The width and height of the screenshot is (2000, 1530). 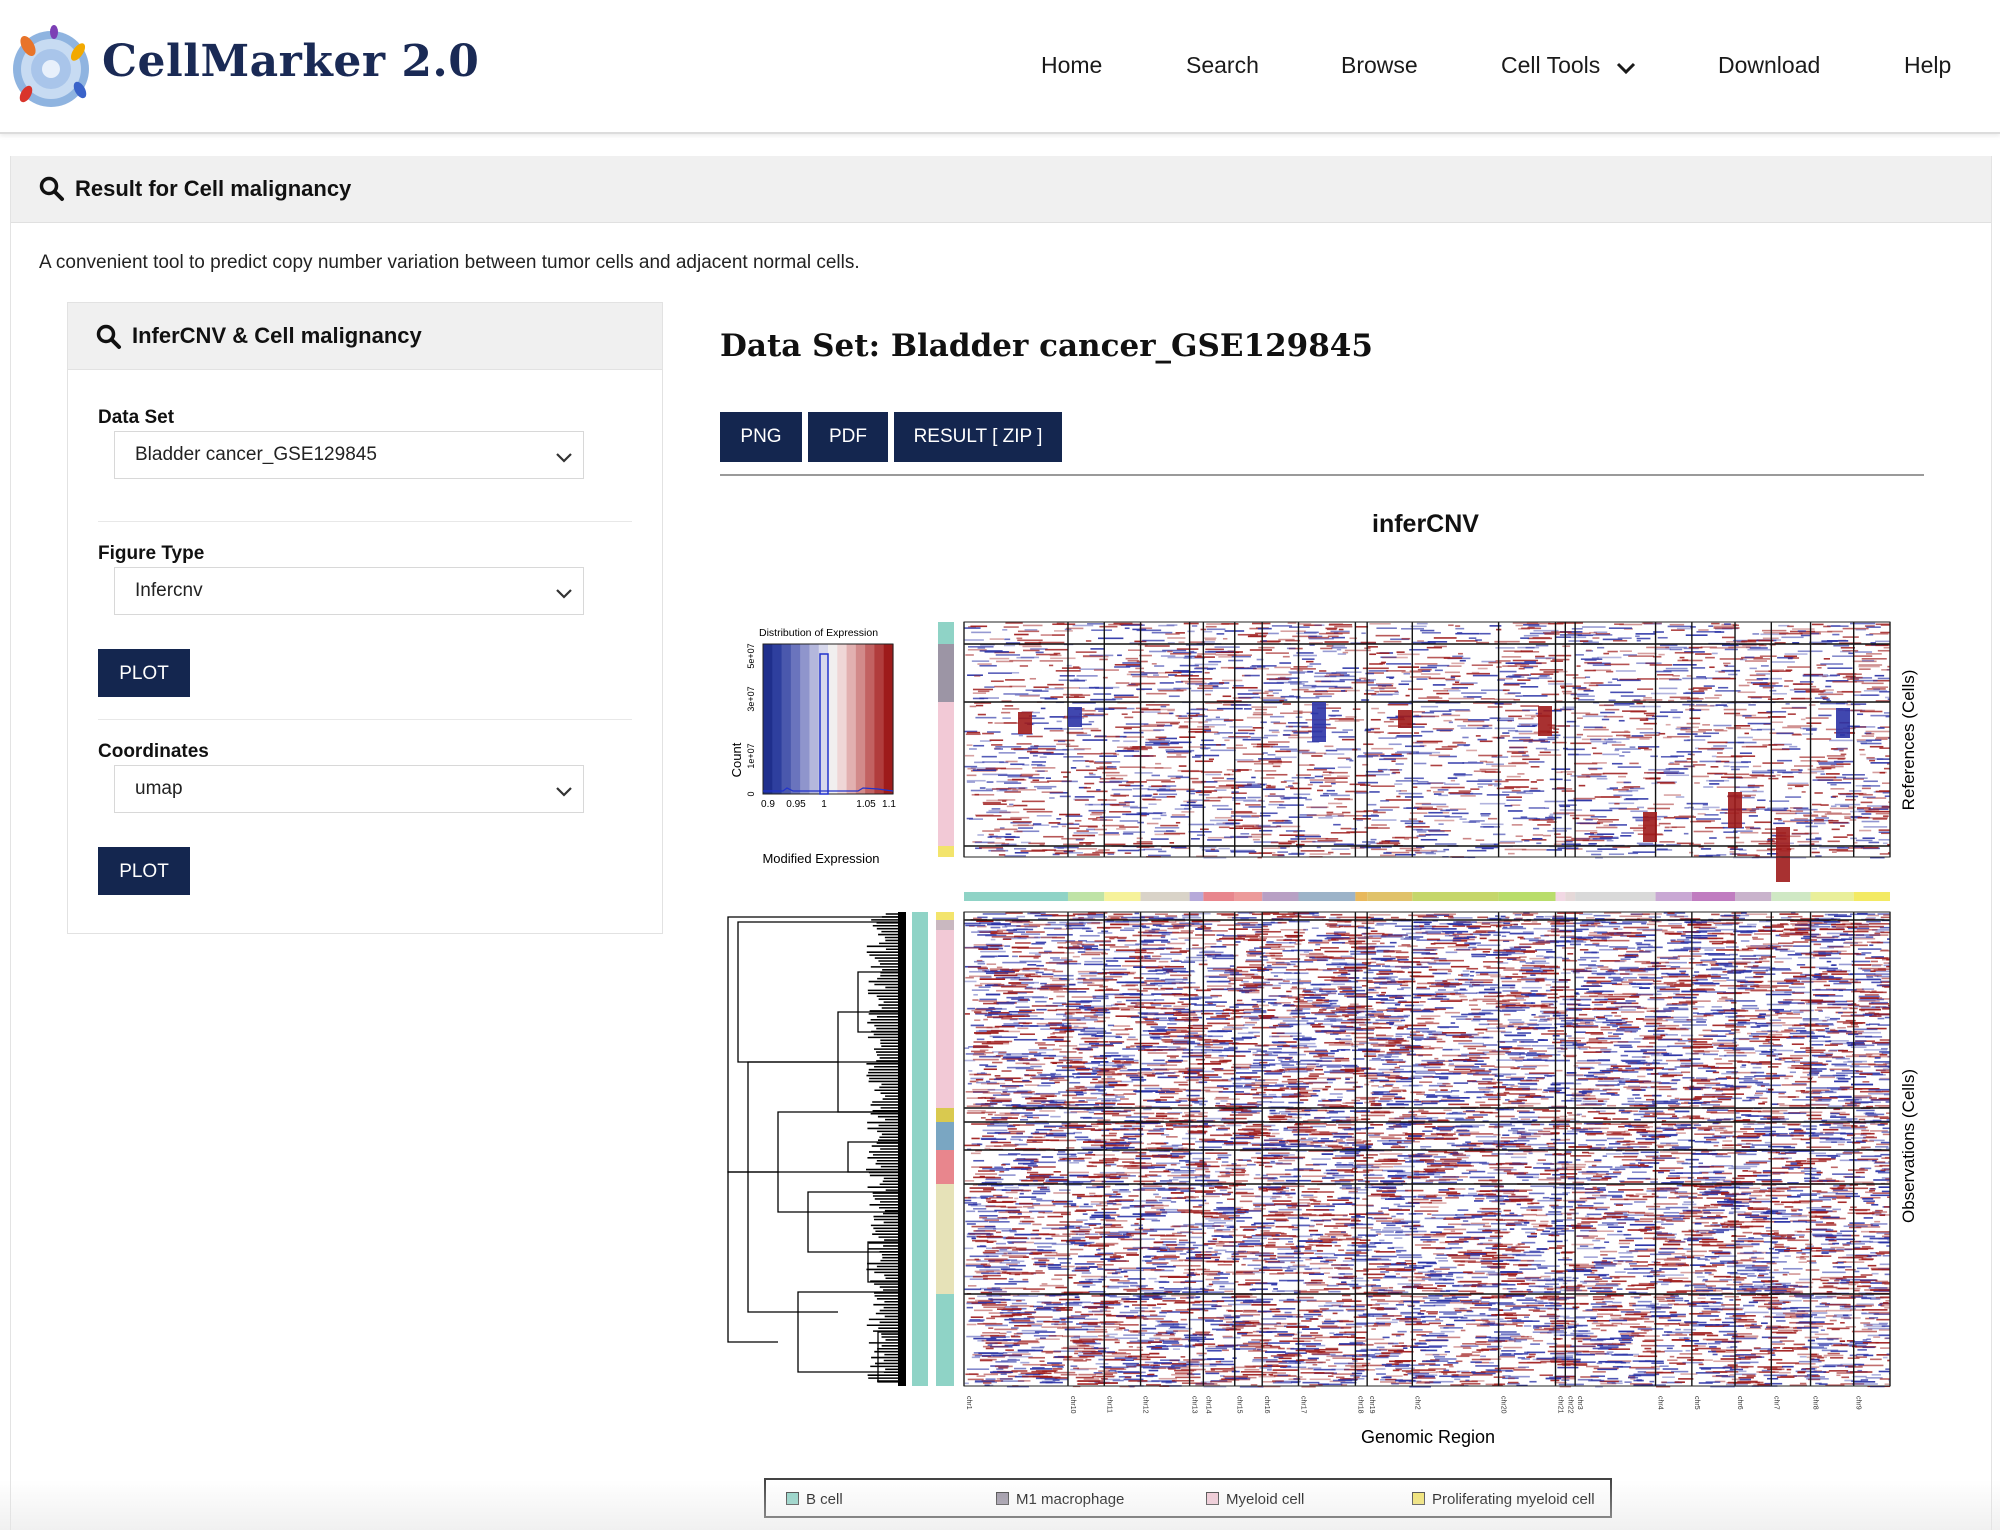 I want to click on result-zip-button: RESULT [ ZIP ], so click(x=978, y=437).